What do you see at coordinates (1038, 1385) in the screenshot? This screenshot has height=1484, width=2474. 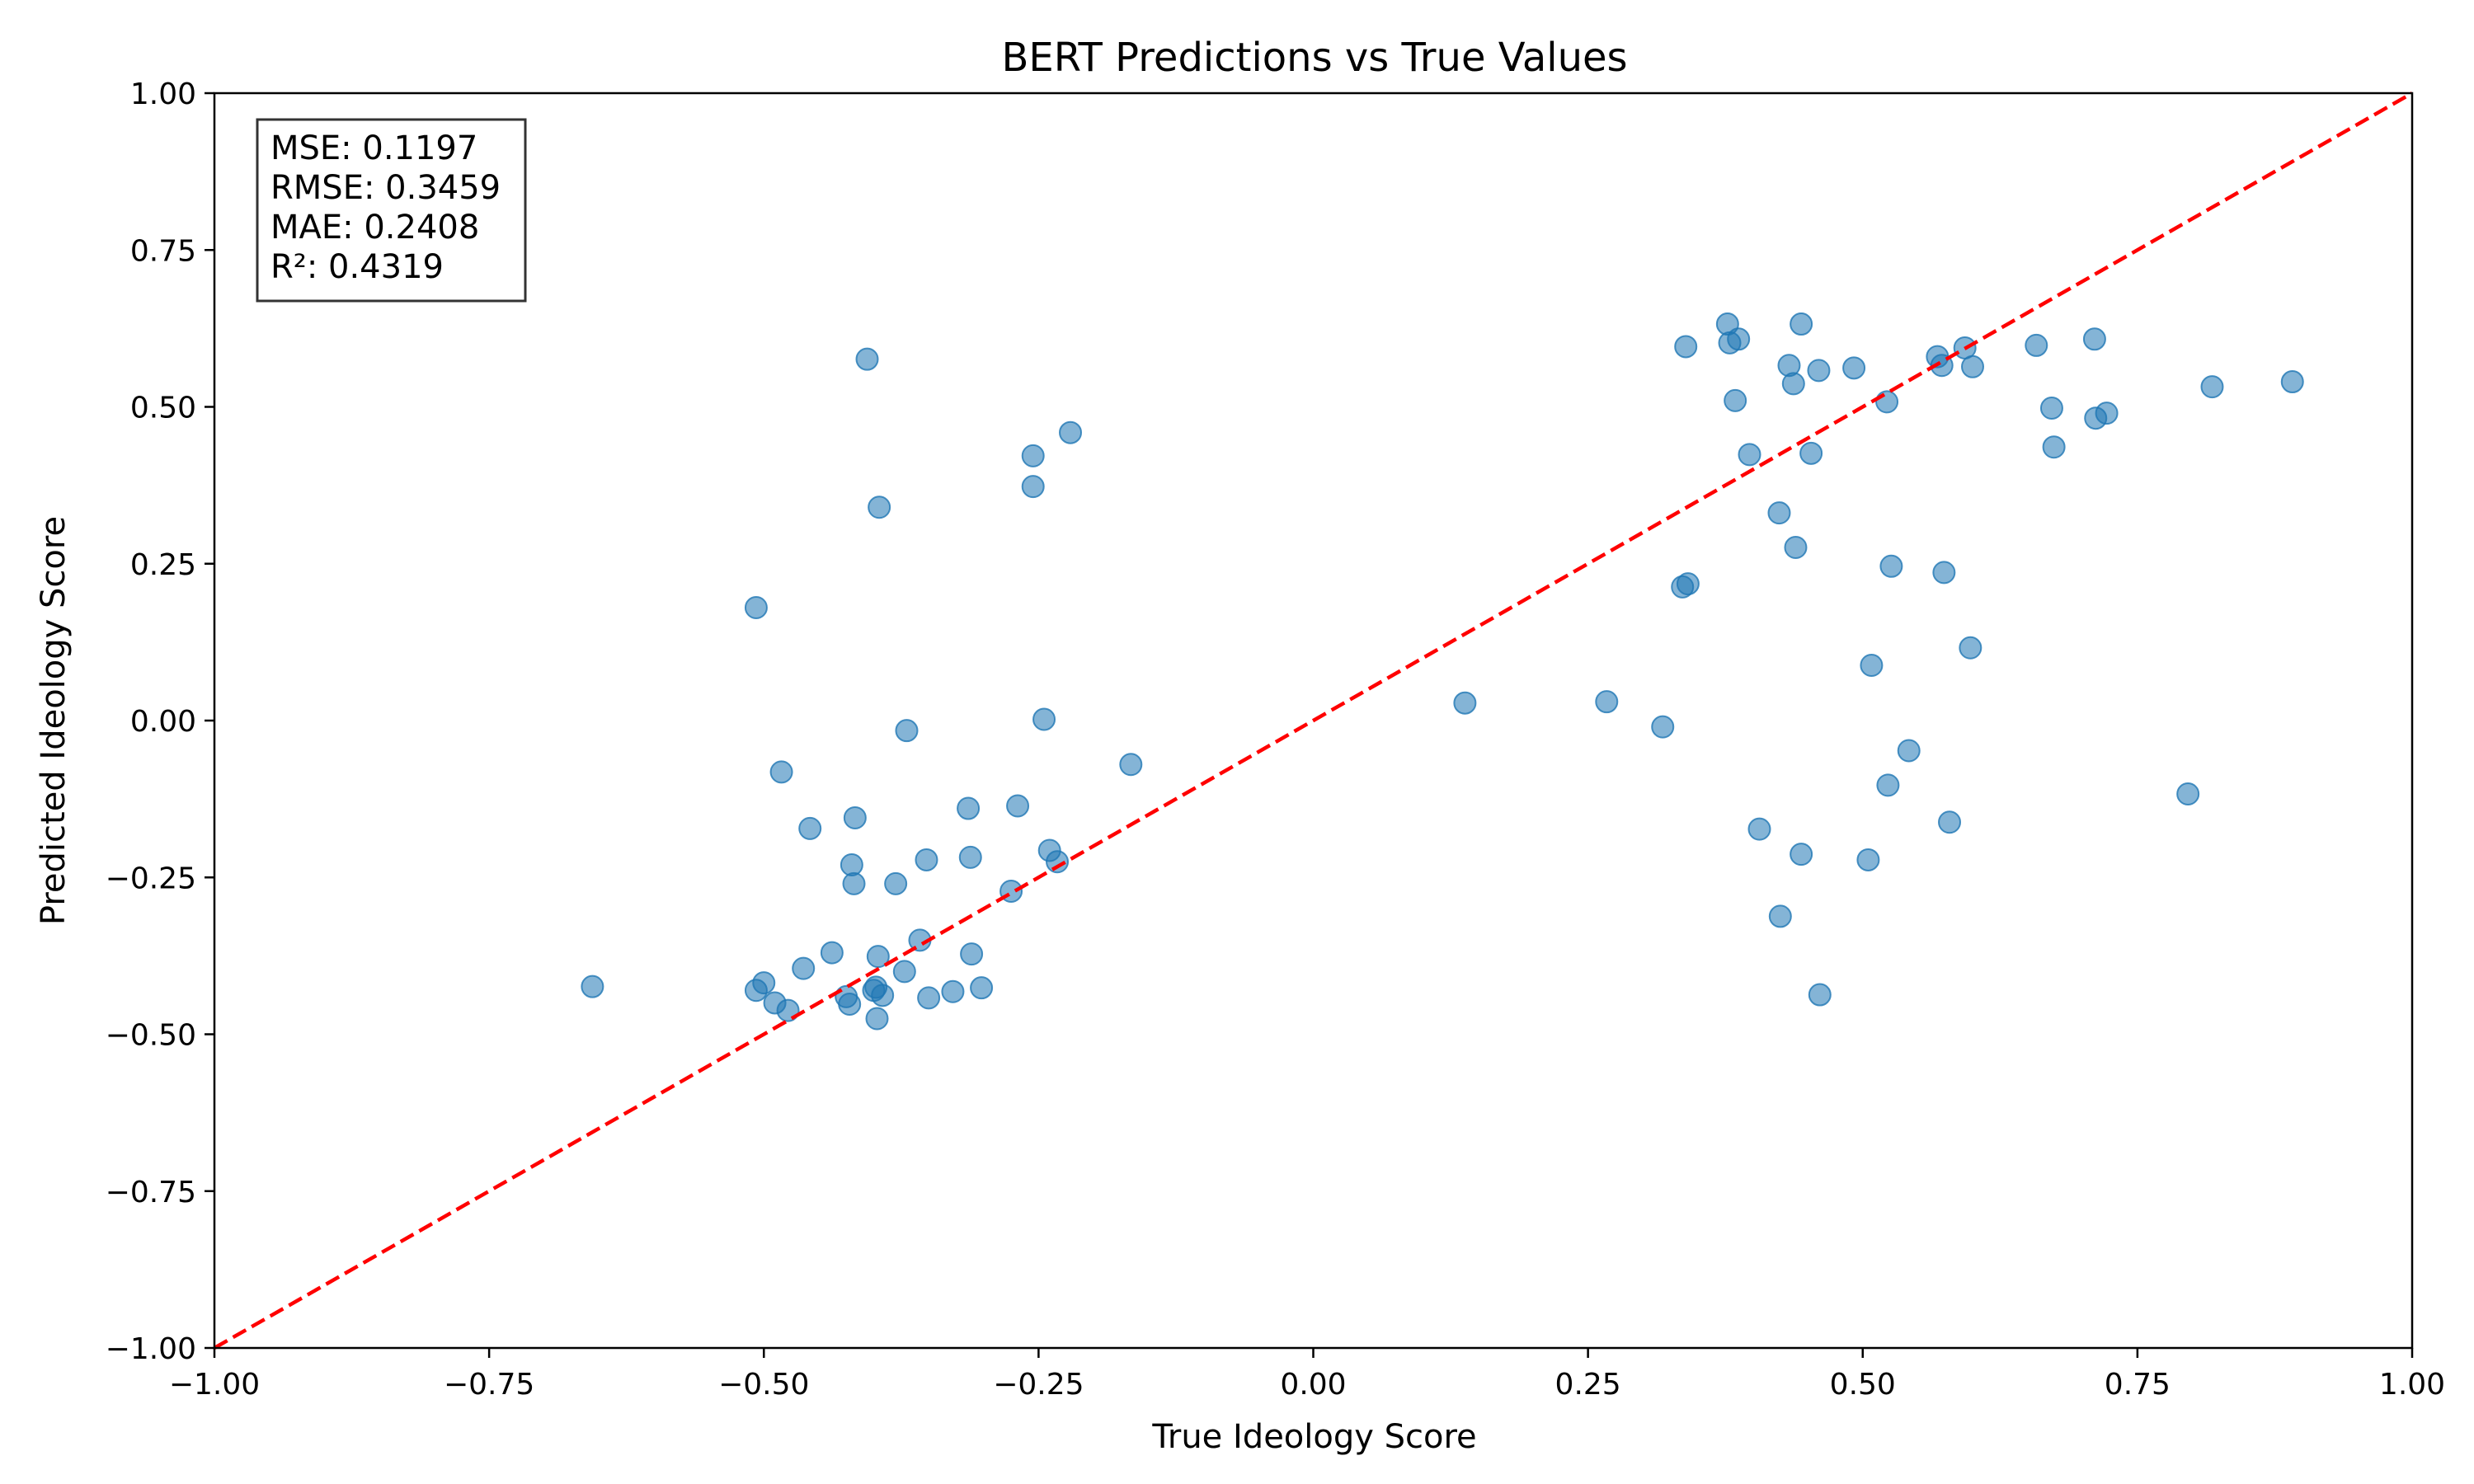 I see `x-tick-label: −0.25` at bounding box center [1038, 1385].